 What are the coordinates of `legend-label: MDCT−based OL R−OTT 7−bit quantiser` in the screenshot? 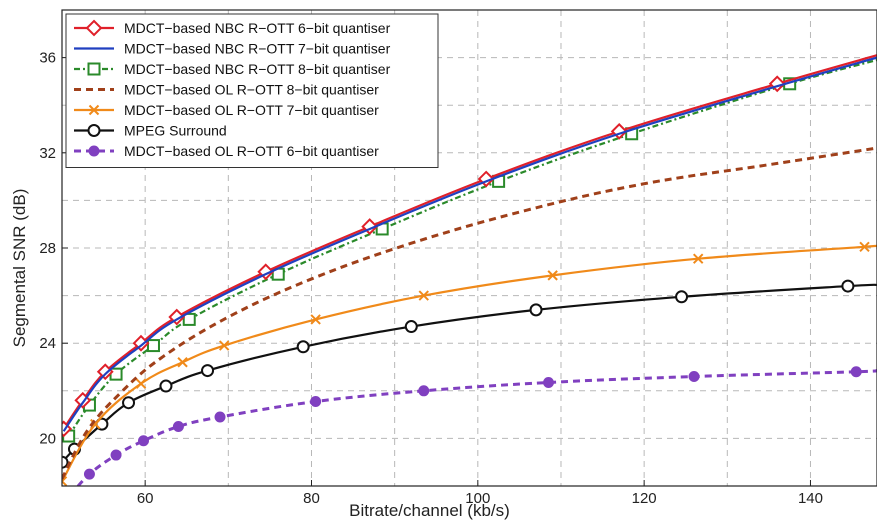 It's located at (251, 110).